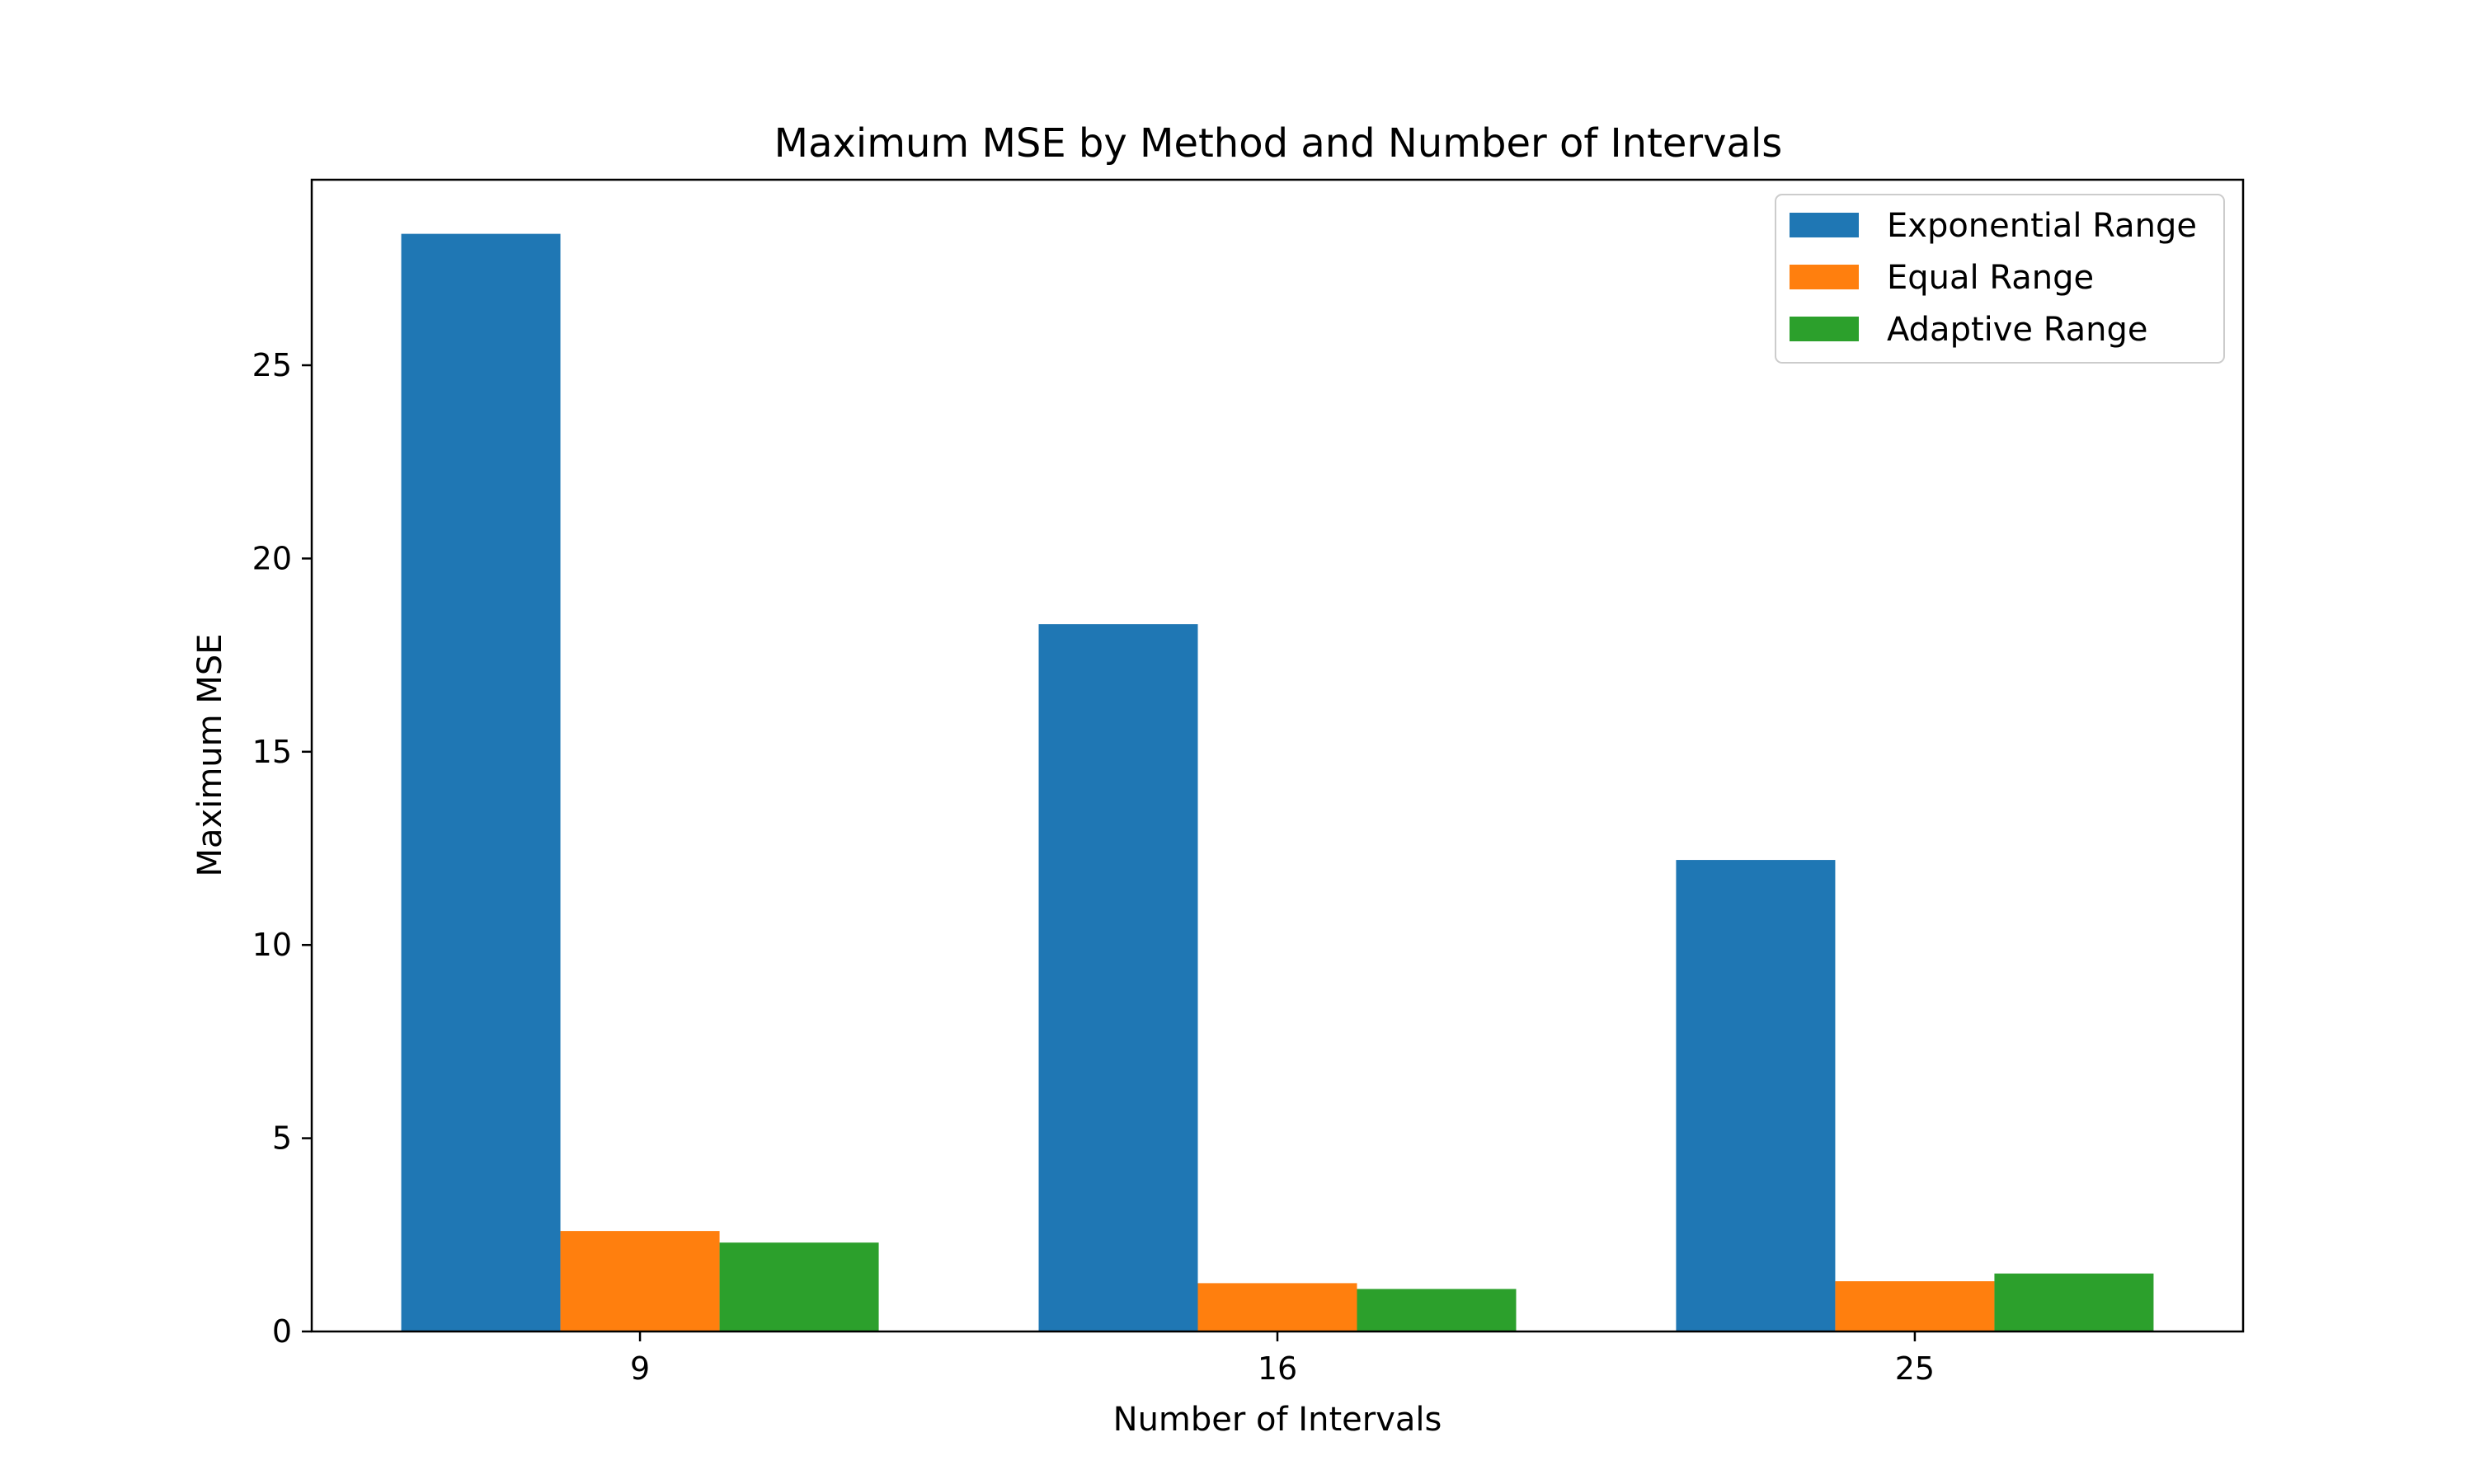 This screenshot has height=1484, width=2474. I want to click on legend-box, so click(2000, 279).